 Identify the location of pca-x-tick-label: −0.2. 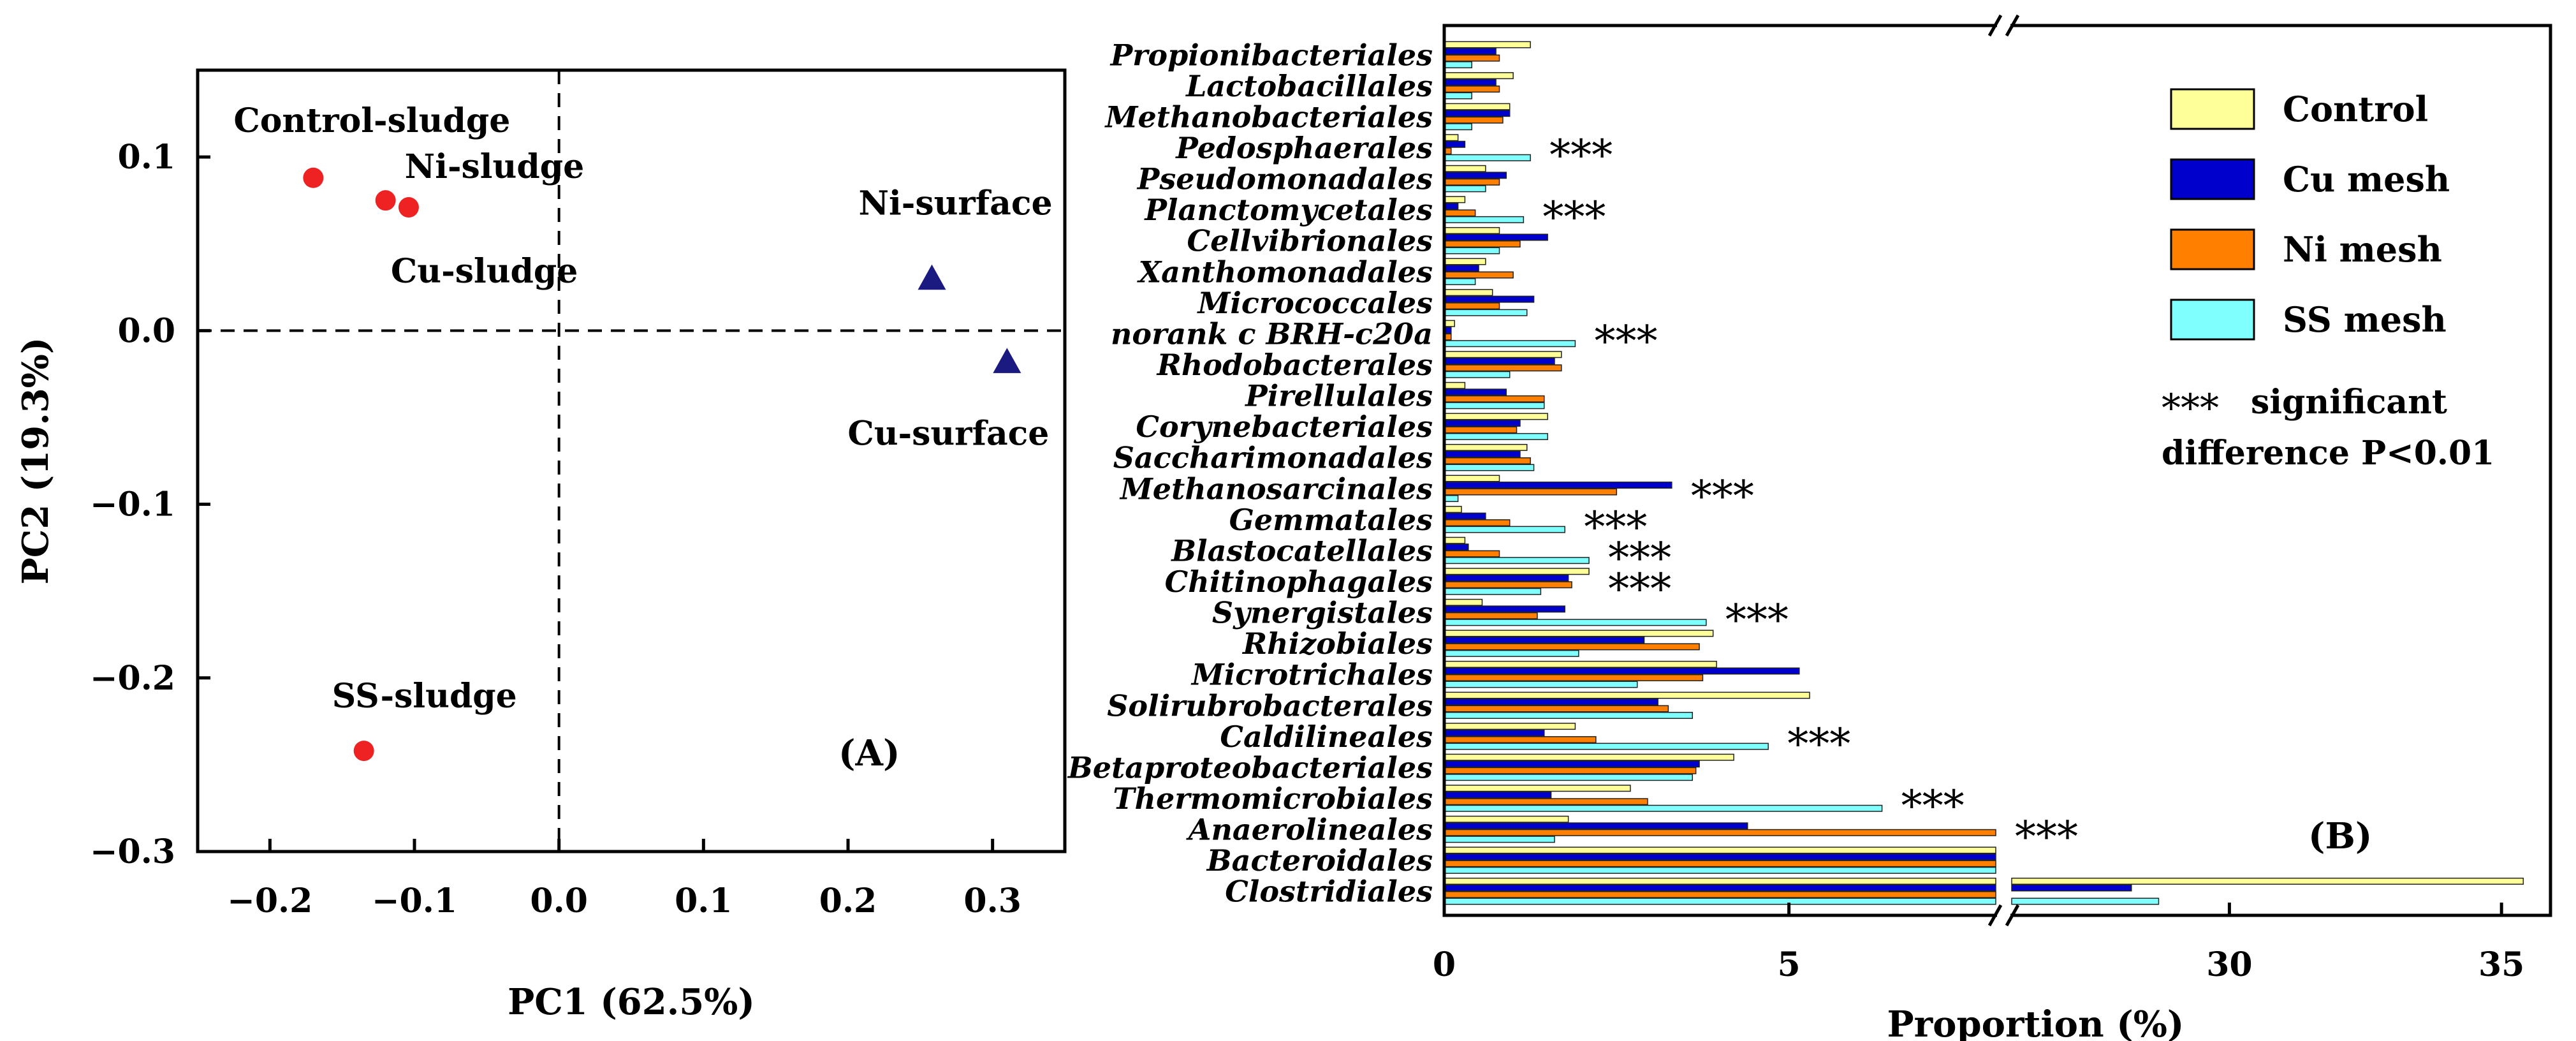
(269, 901).